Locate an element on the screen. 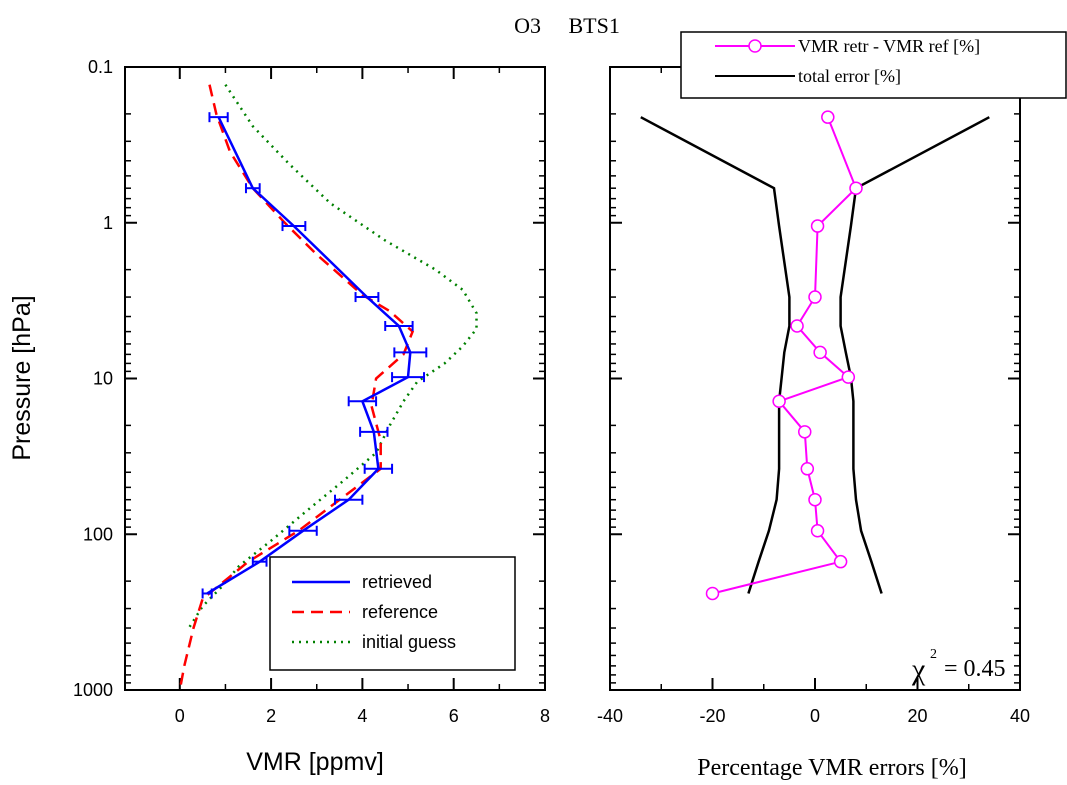 This screenshot has width=1067, height=785. left-legend: retrieved reference initial guess is located at coordinates (392, 613).